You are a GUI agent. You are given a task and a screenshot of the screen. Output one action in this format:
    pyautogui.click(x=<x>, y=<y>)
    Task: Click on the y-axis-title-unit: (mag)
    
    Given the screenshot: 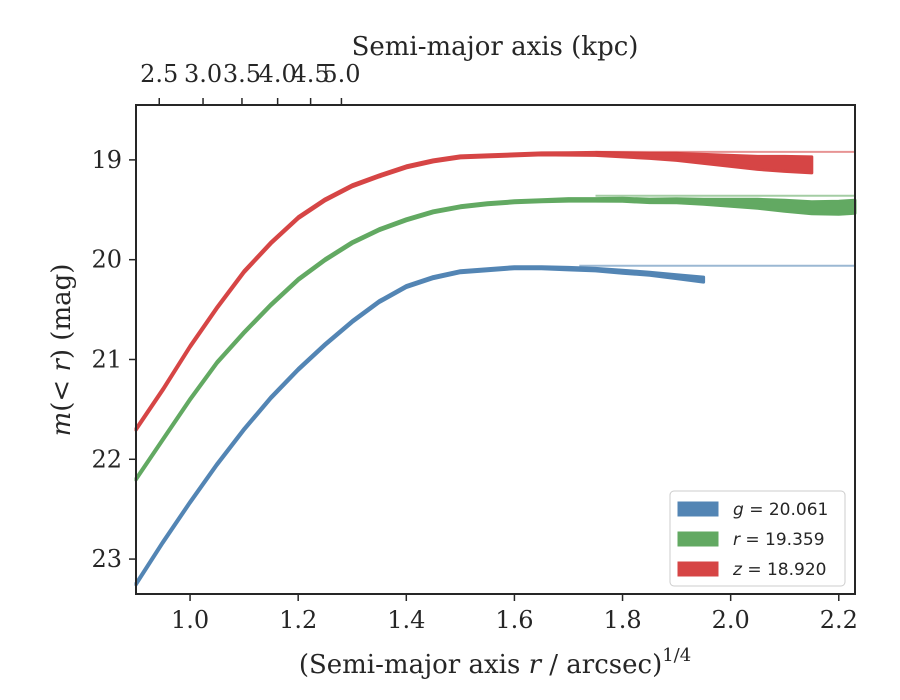 What is the action you would take?
    pyautogui.click(x=62, y=306)
    